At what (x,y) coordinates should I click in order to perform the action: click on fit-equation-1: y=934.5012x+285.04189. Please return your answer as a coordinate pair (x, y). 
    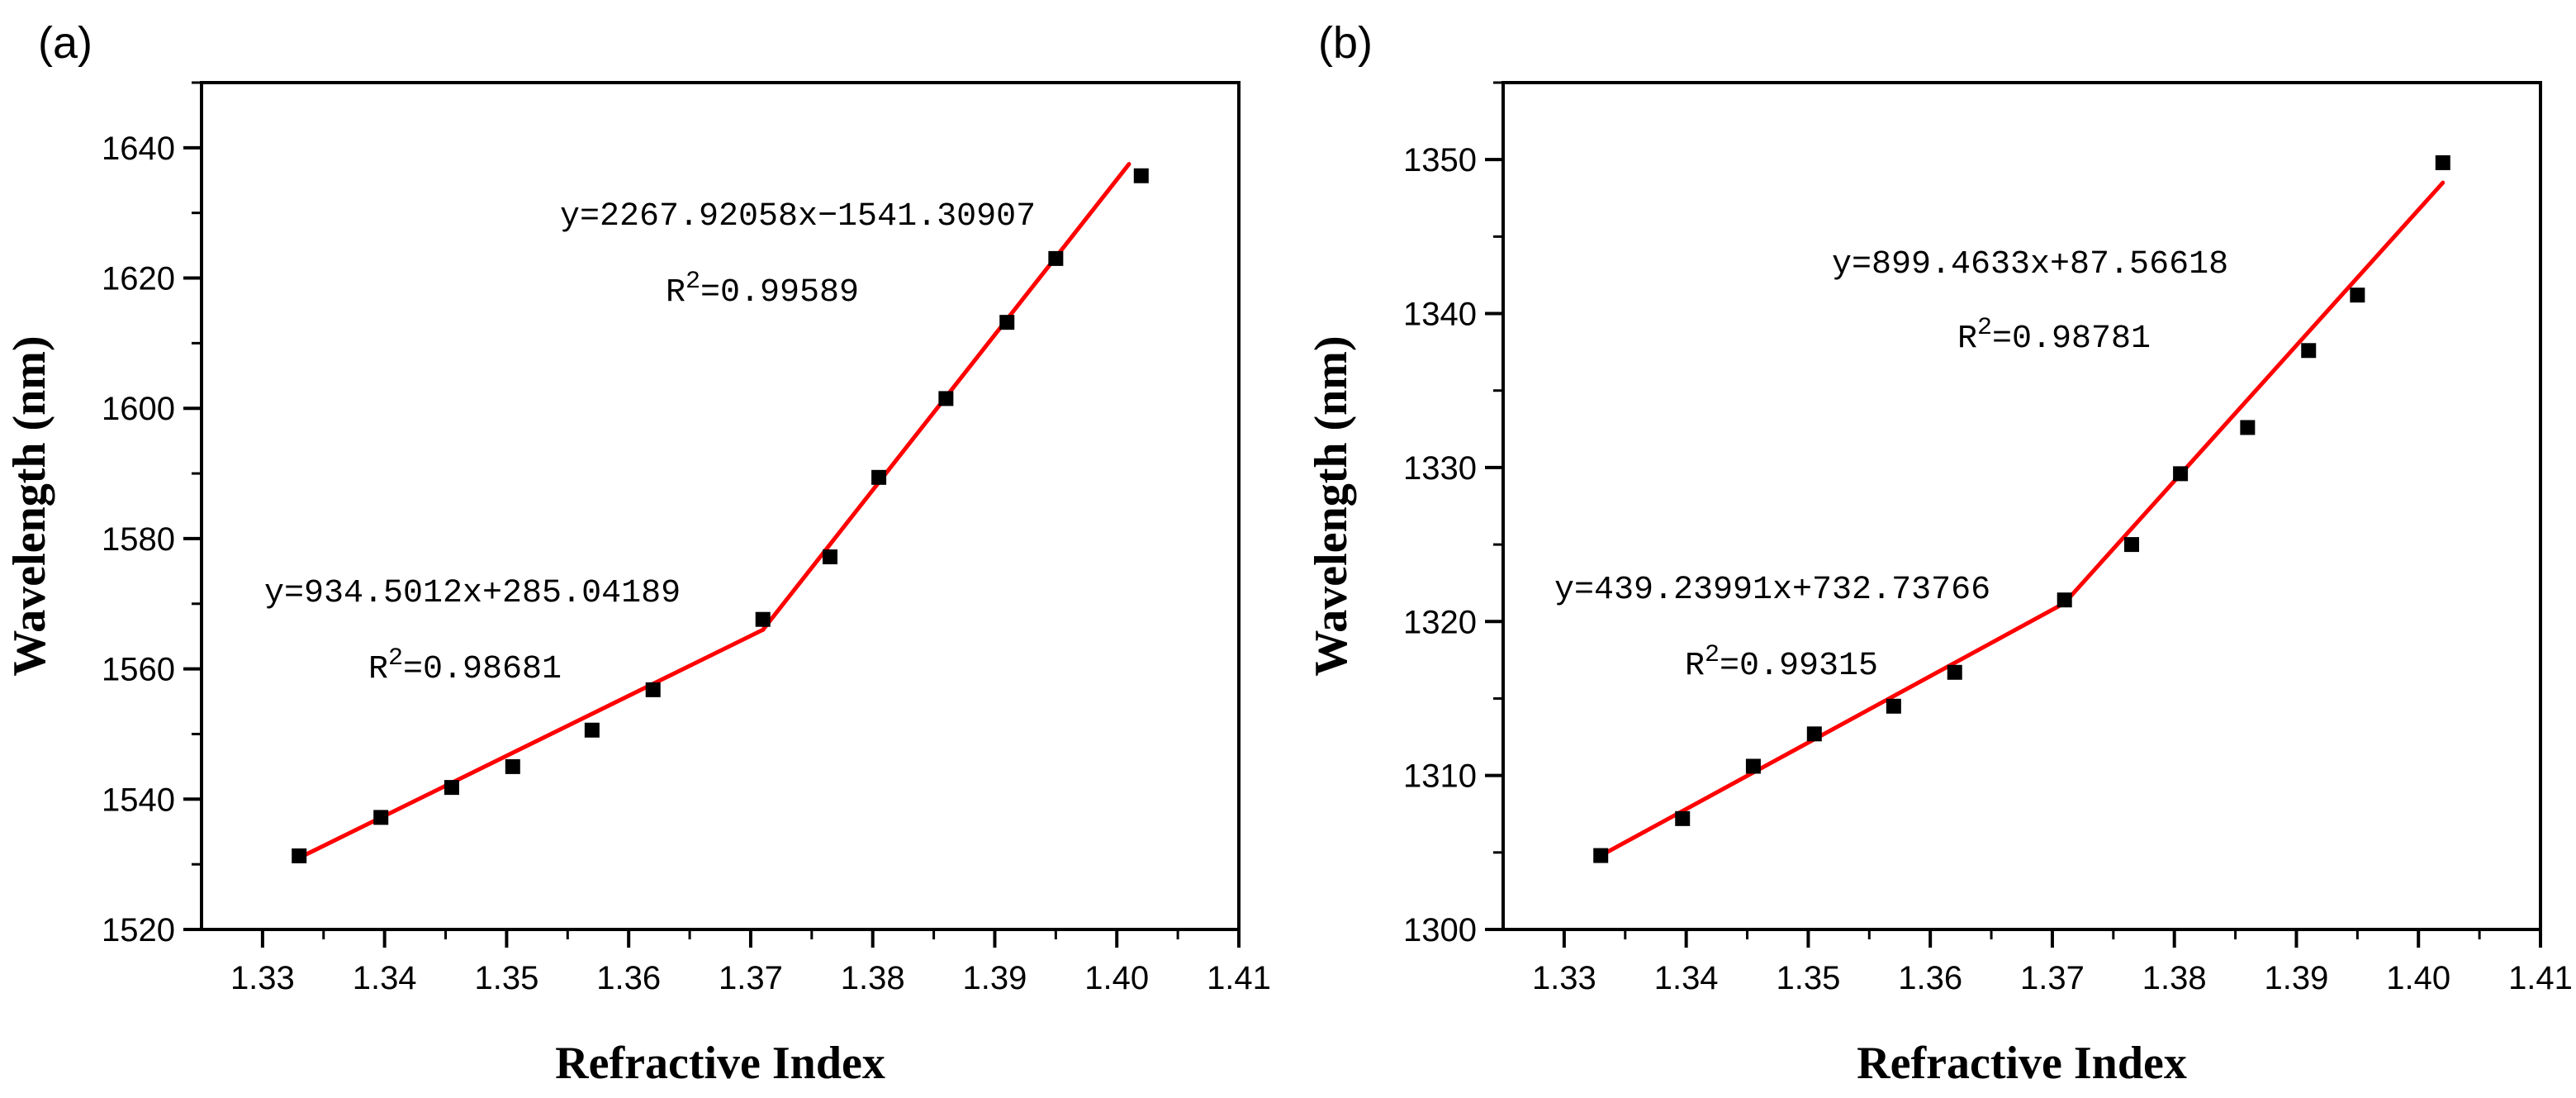
    Looking at the image, I should click on (472, 593).